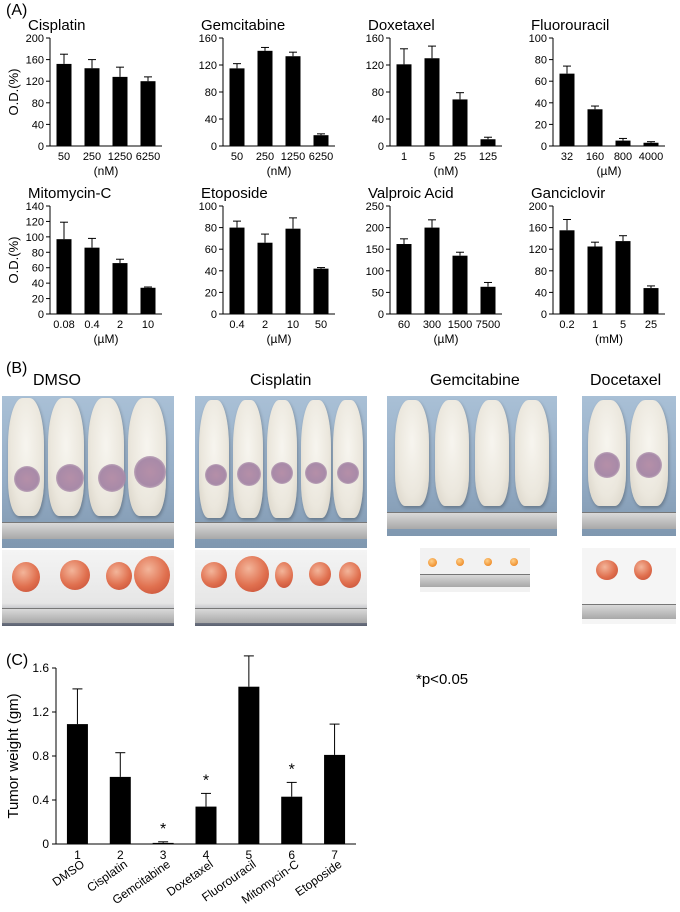 This screenshot has width=680, height=912. I want to click on x-tick-number: 4, so click(206, 855).